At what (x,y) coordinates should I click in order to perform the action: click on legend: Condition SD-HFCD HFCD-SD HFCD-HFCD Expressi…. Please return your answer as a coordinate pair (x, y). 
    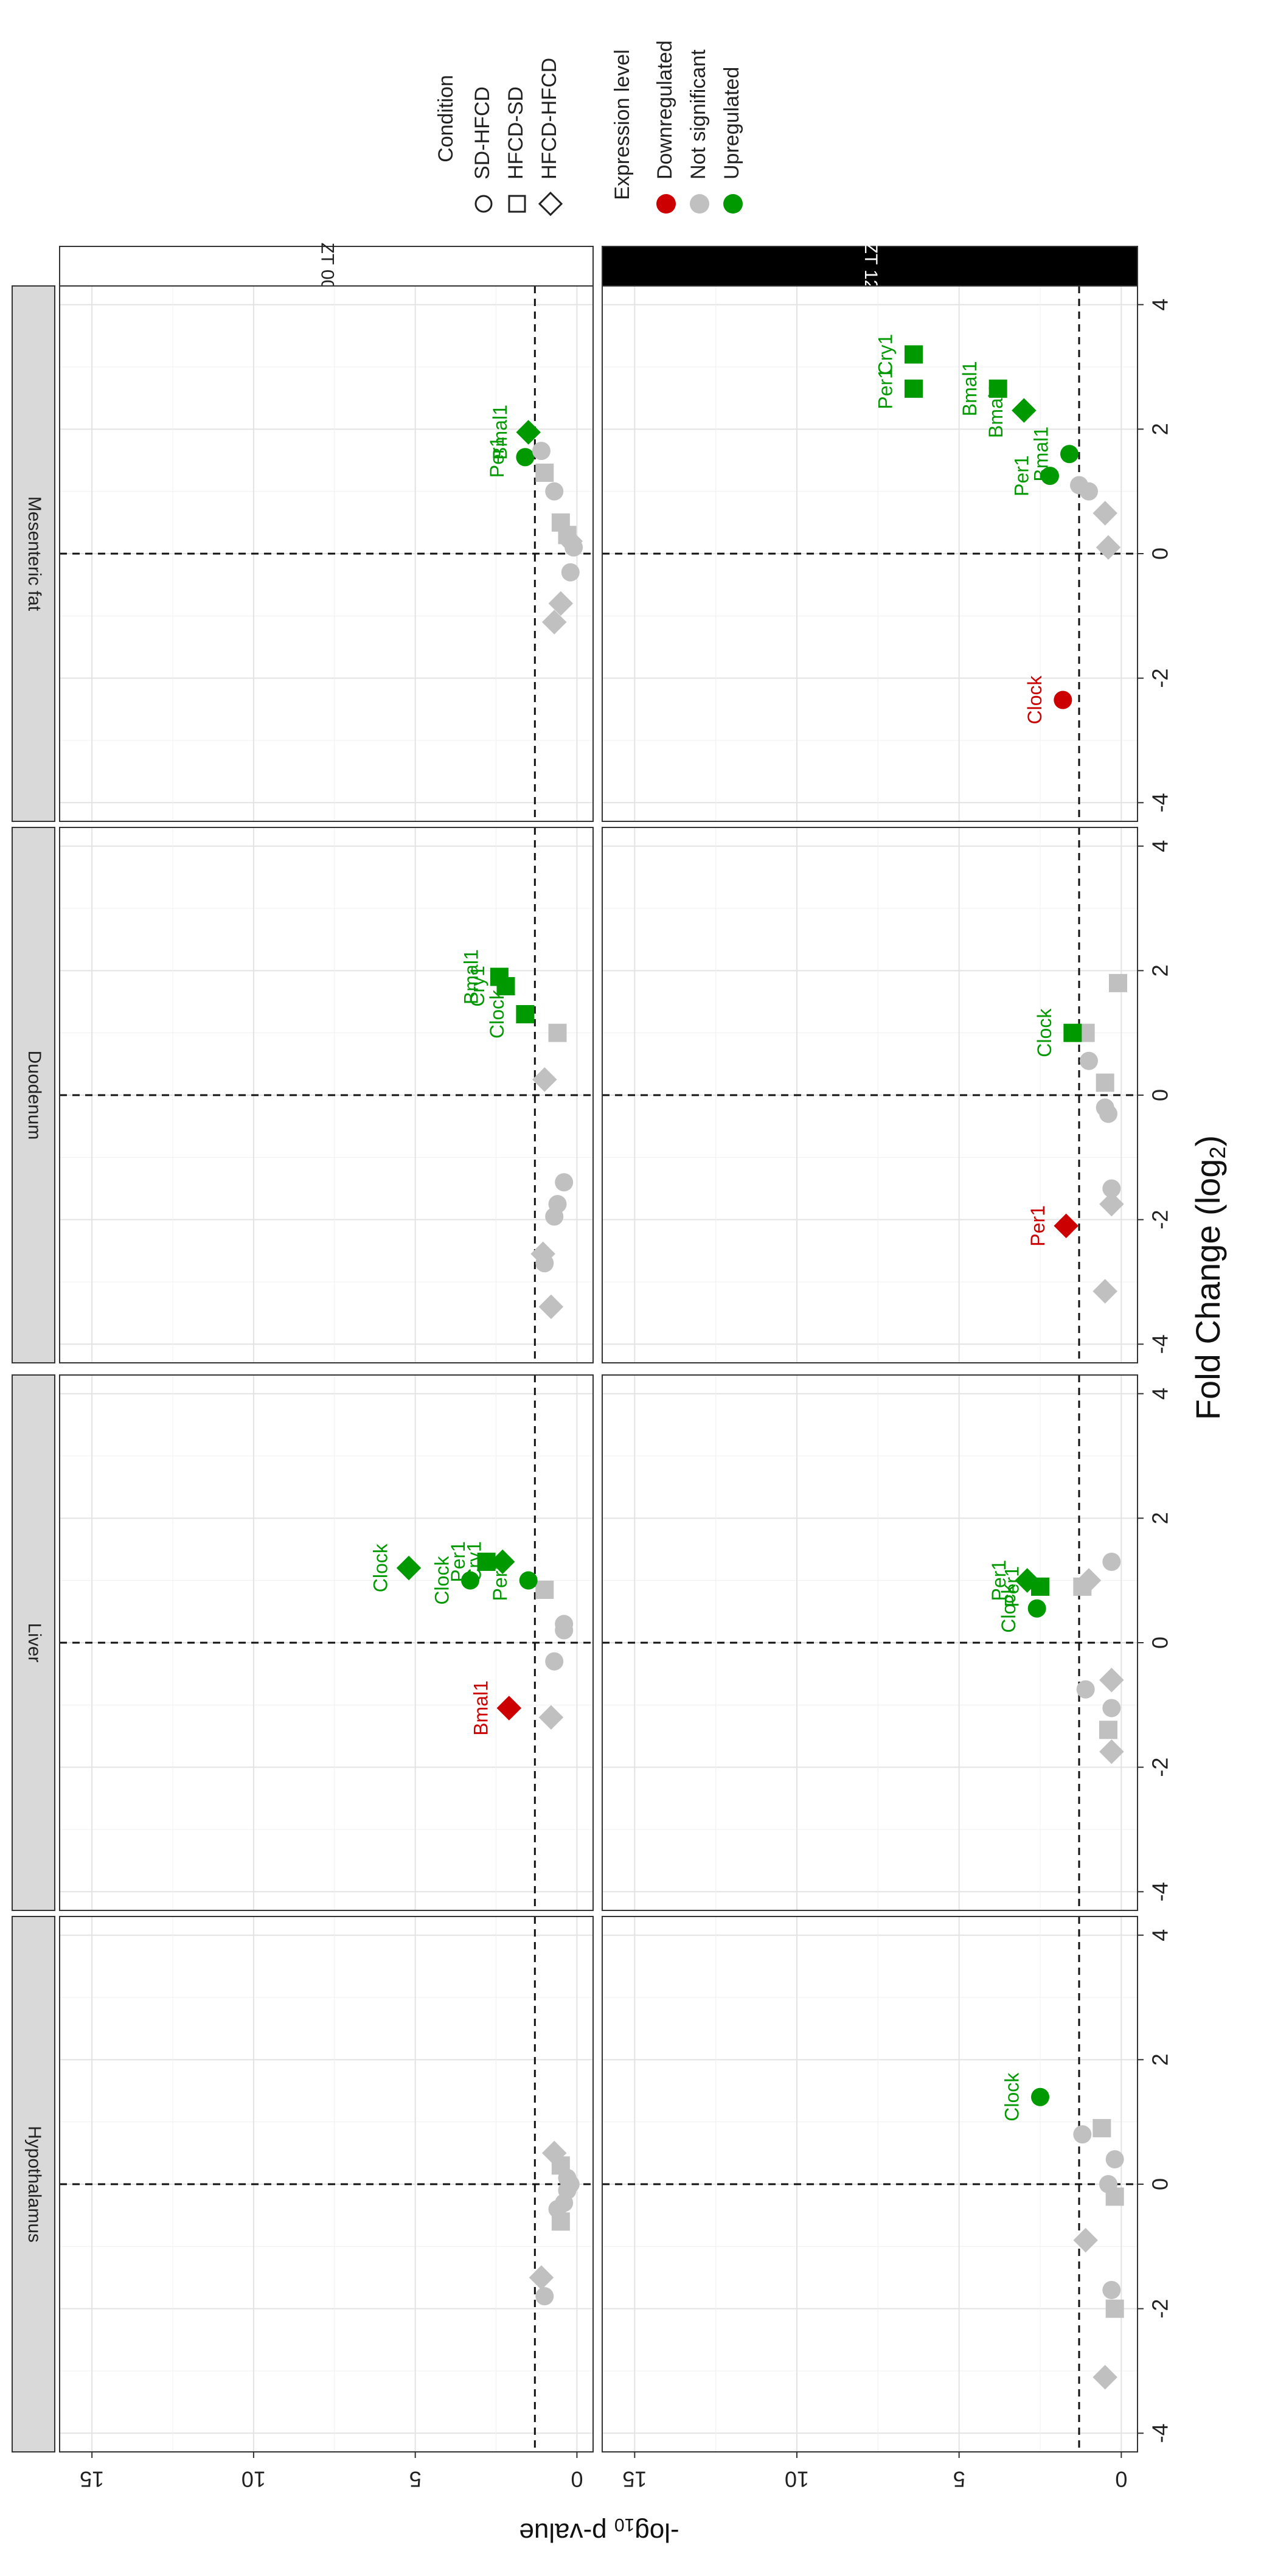
    Looking at the image, I should click on (588, 128).